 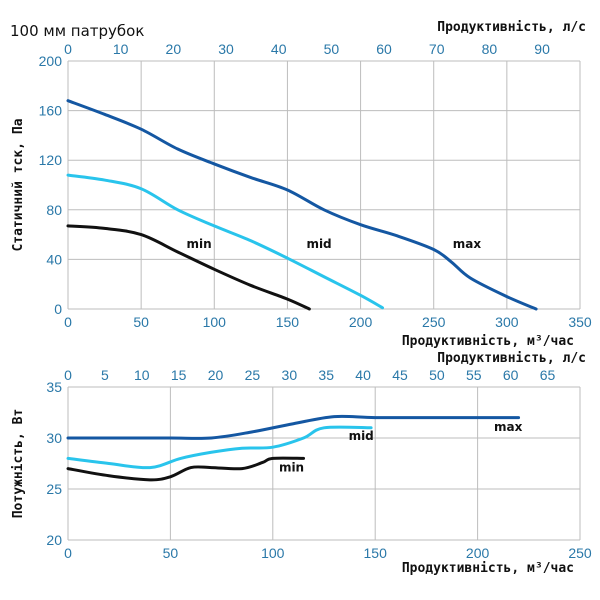 I want to click on y-tick-label: 80, so click(x=54, y=210).